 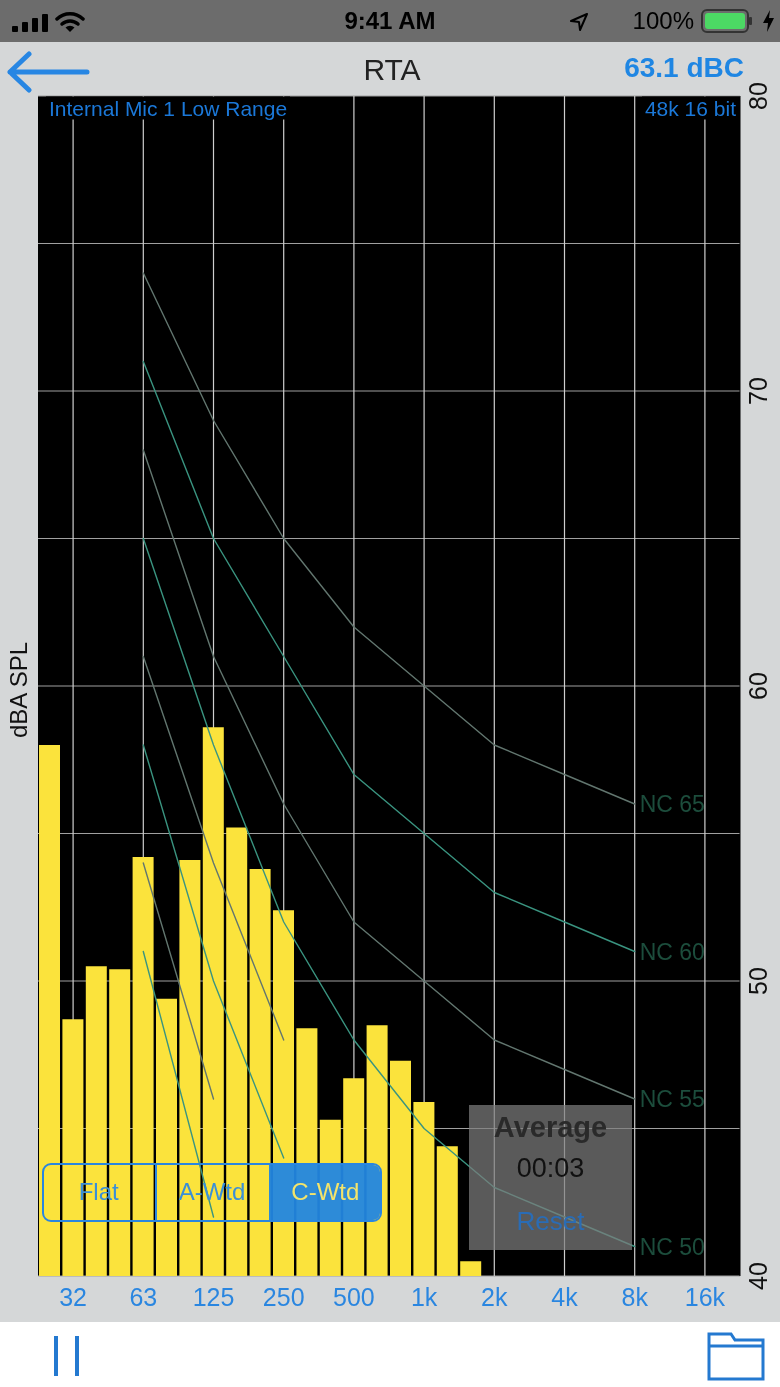 I want to click on y-tick-label: 60, so click(x=758, y=686).